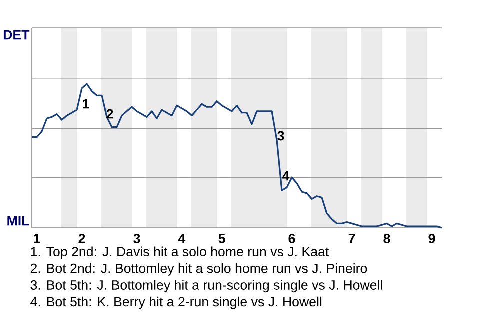 The height and width of the screenshot is (320, 480). Describe the element at coordinates (387, 239) in the screenshot. I see `x-tick-label: 8` at that location.